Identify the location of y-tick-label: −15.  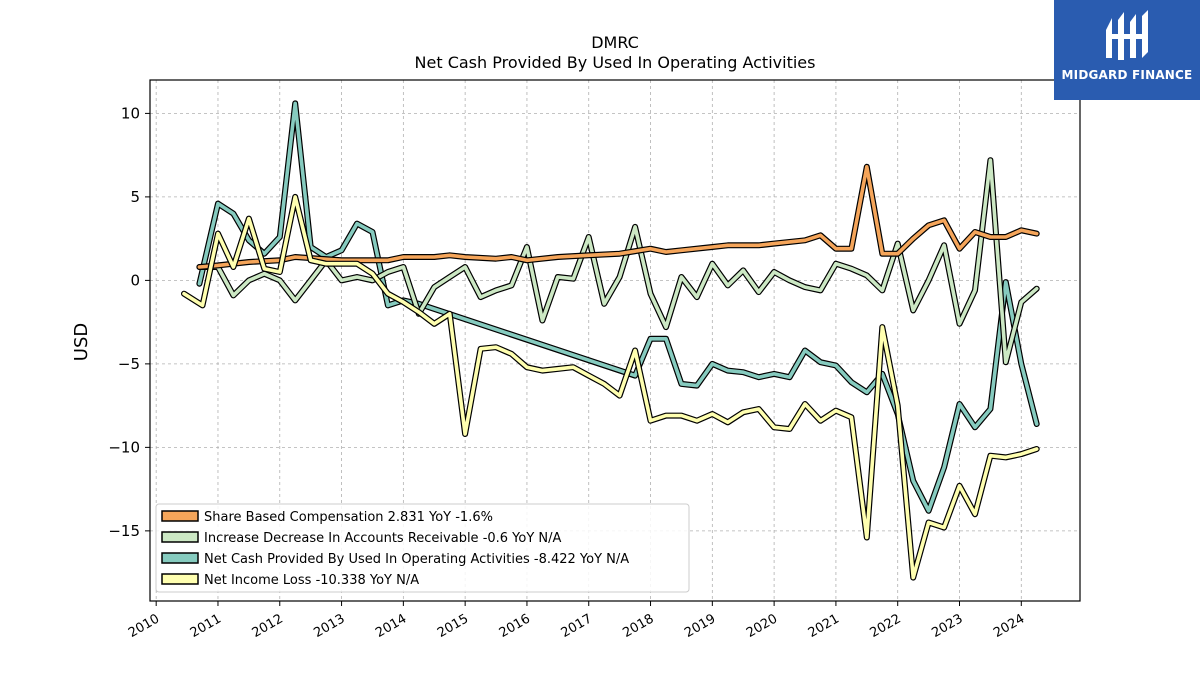
(124, 531).